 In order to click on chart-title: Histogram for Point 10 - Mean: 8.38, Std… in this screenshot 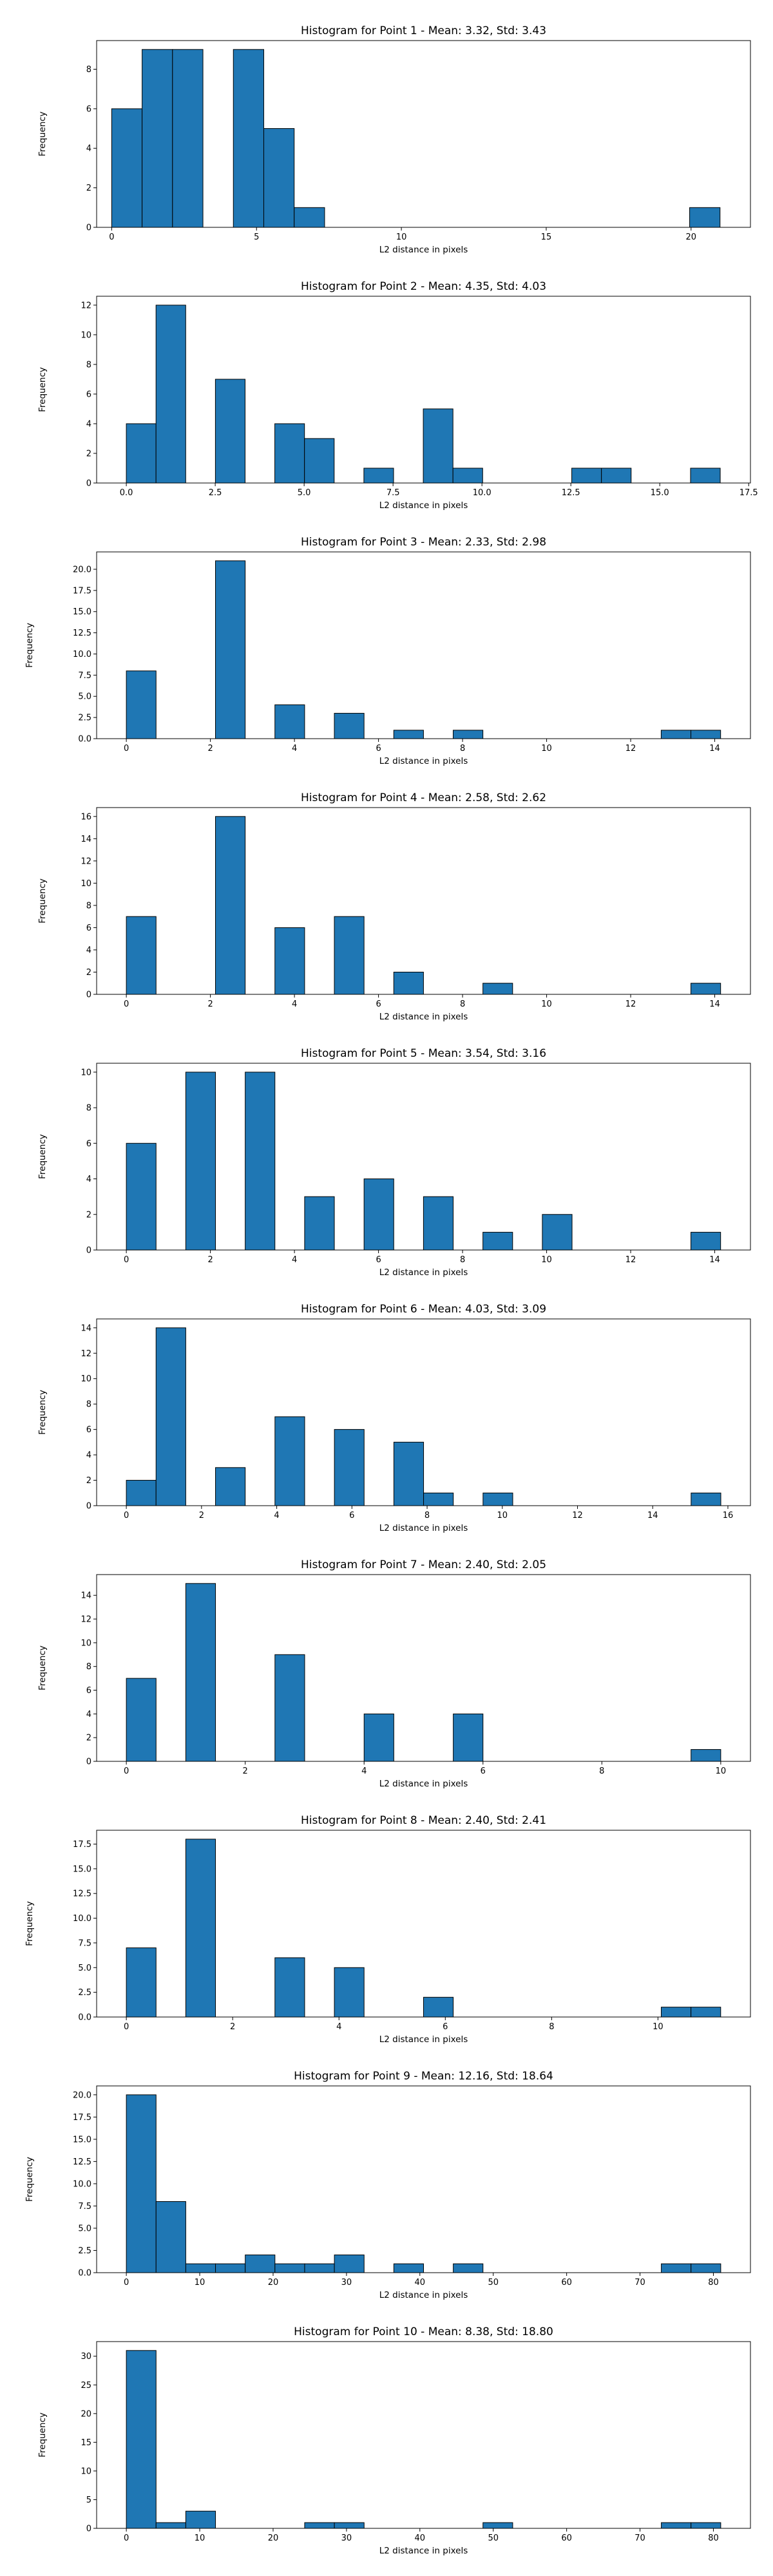, I will do `click(423, 2331)`.